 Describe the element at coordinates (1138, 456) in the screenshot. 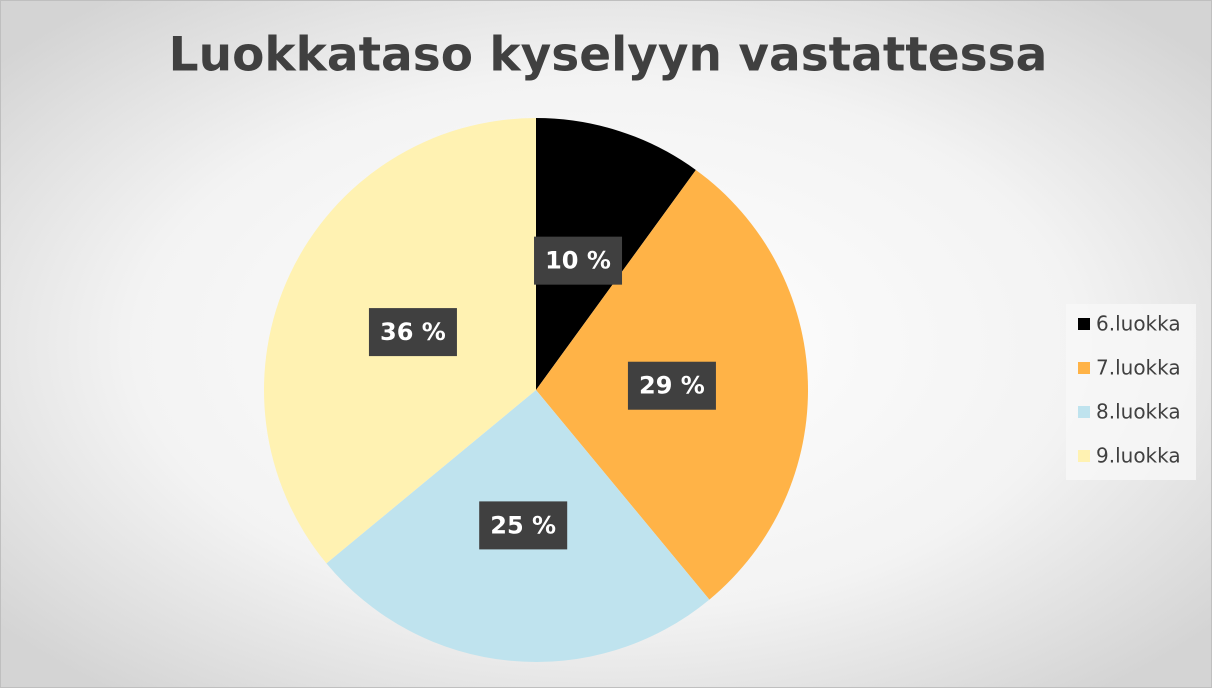

I see `legend-label: 9.luokka` at that location.